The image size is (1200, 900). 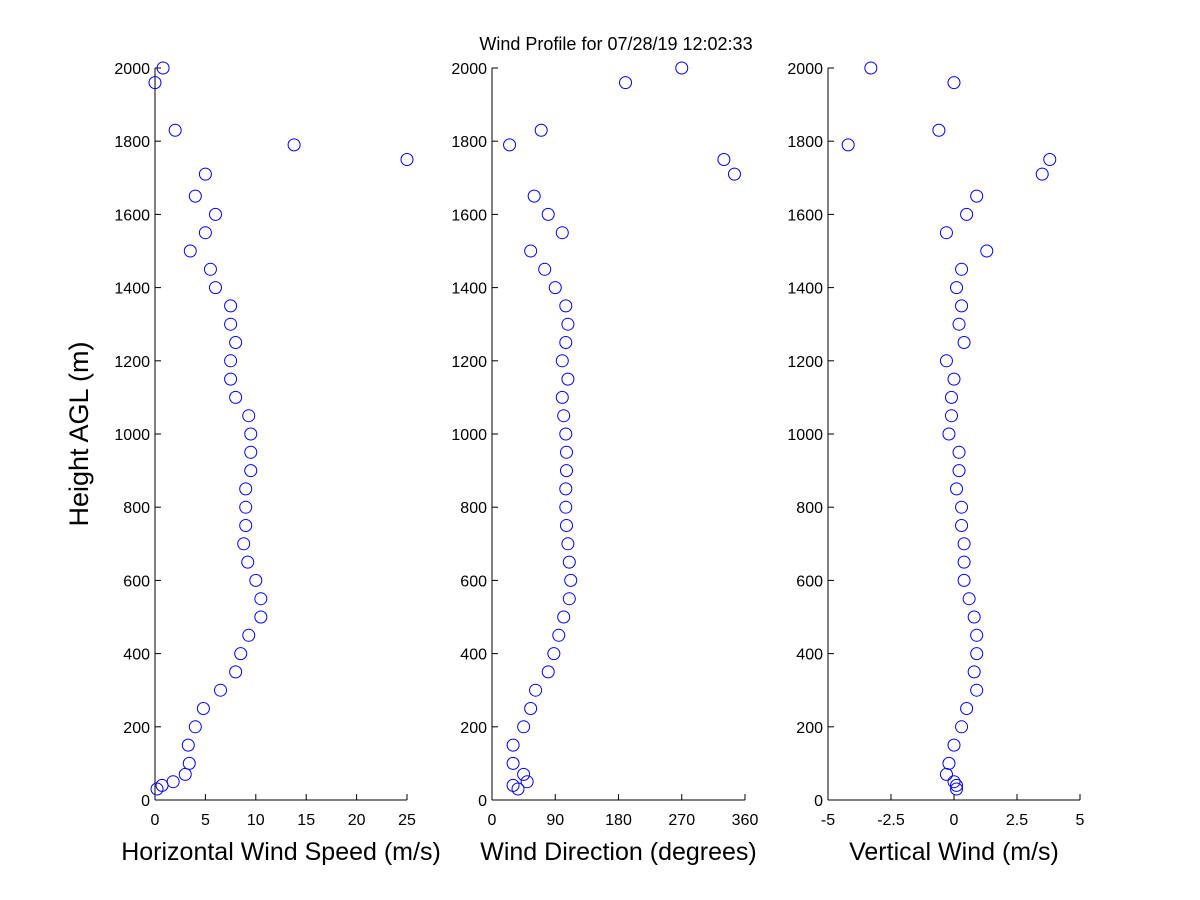 What do you see at coordinates (281, 852) in the screenshot?
I see `x-axis-label: Horizontal Wind Speed (m/s)` at bounding box center [281, 852].